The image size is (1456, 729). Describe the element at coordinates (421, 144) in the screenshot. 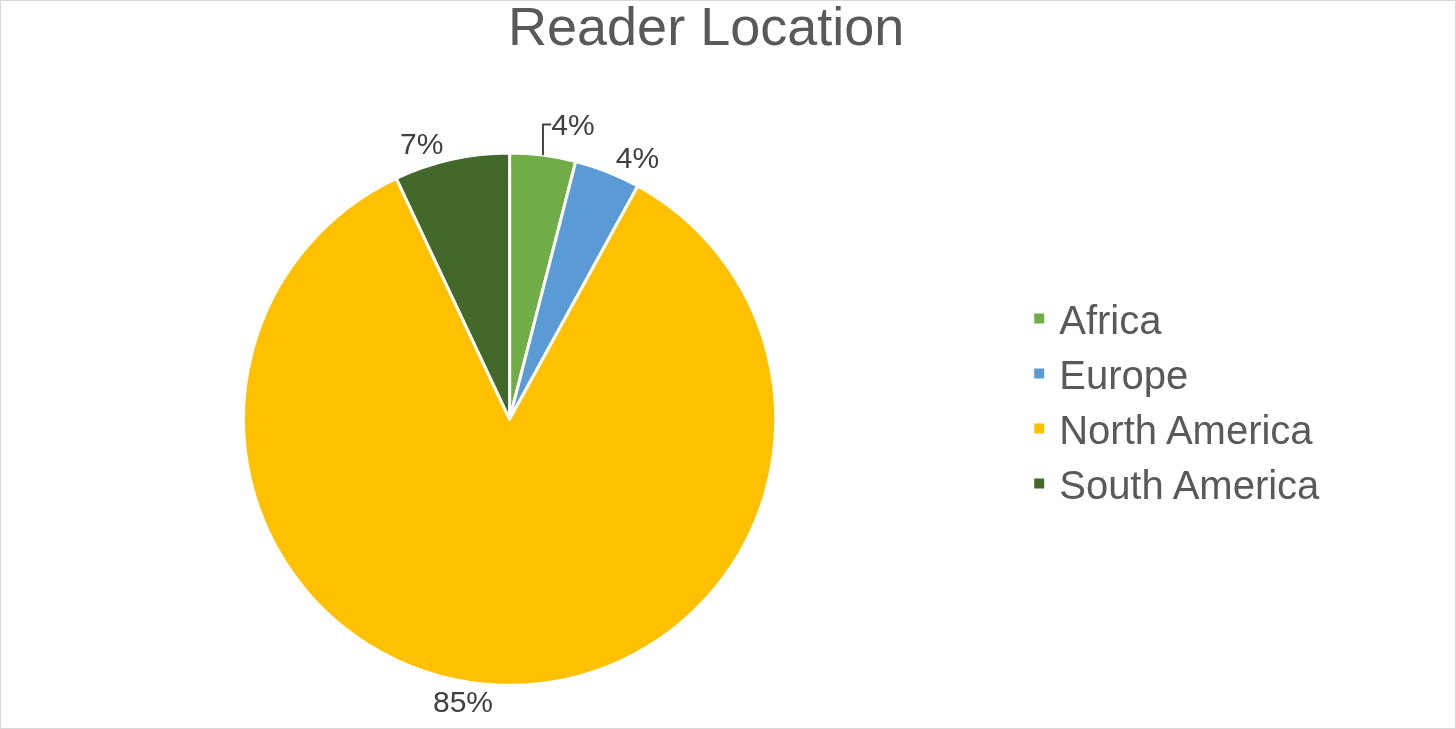

I see `data-label: 7%` at that location.